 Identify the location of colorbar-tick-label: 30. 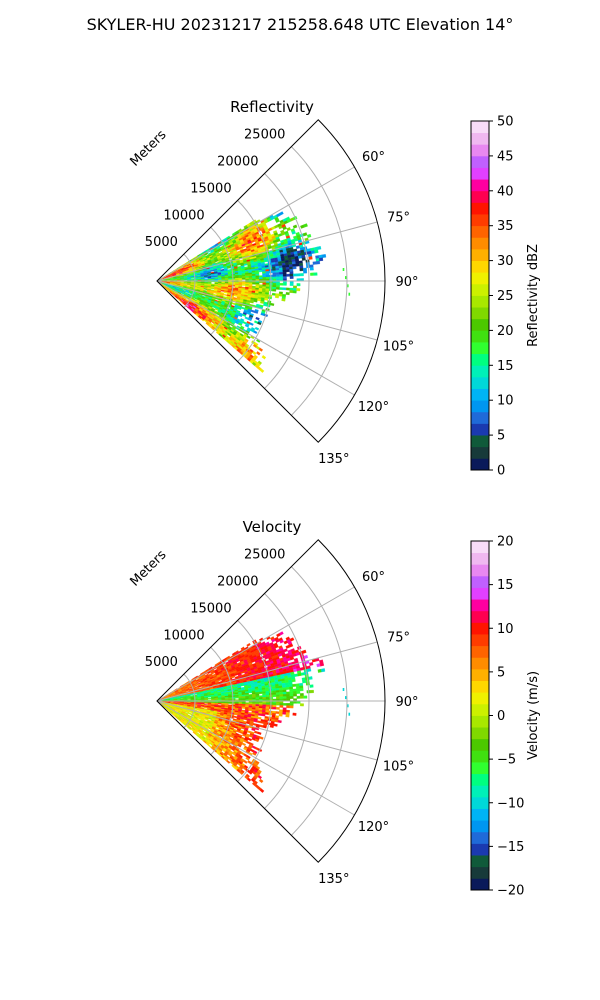
(505, 261).